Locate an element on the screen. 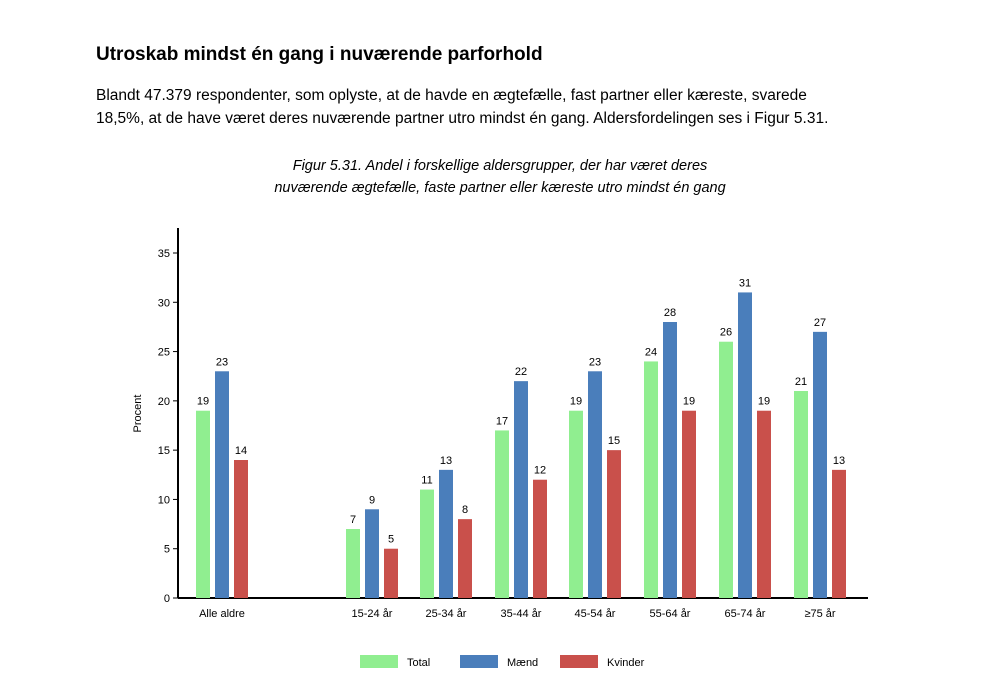 This screenshot has height=688, width=1000. x-tick-label: Alle aldre is located at coordinates (222, 614).